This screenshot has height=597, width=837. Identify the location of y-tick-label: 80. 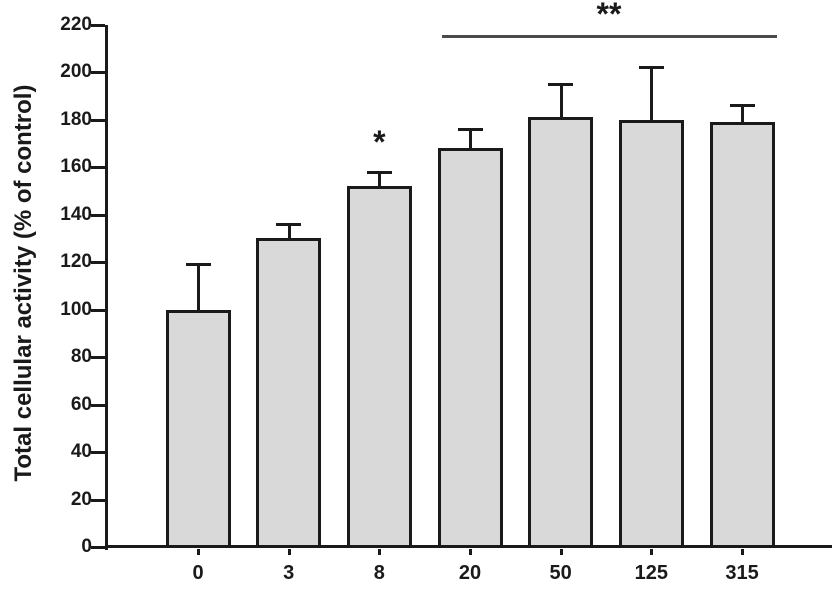
(81, 356).